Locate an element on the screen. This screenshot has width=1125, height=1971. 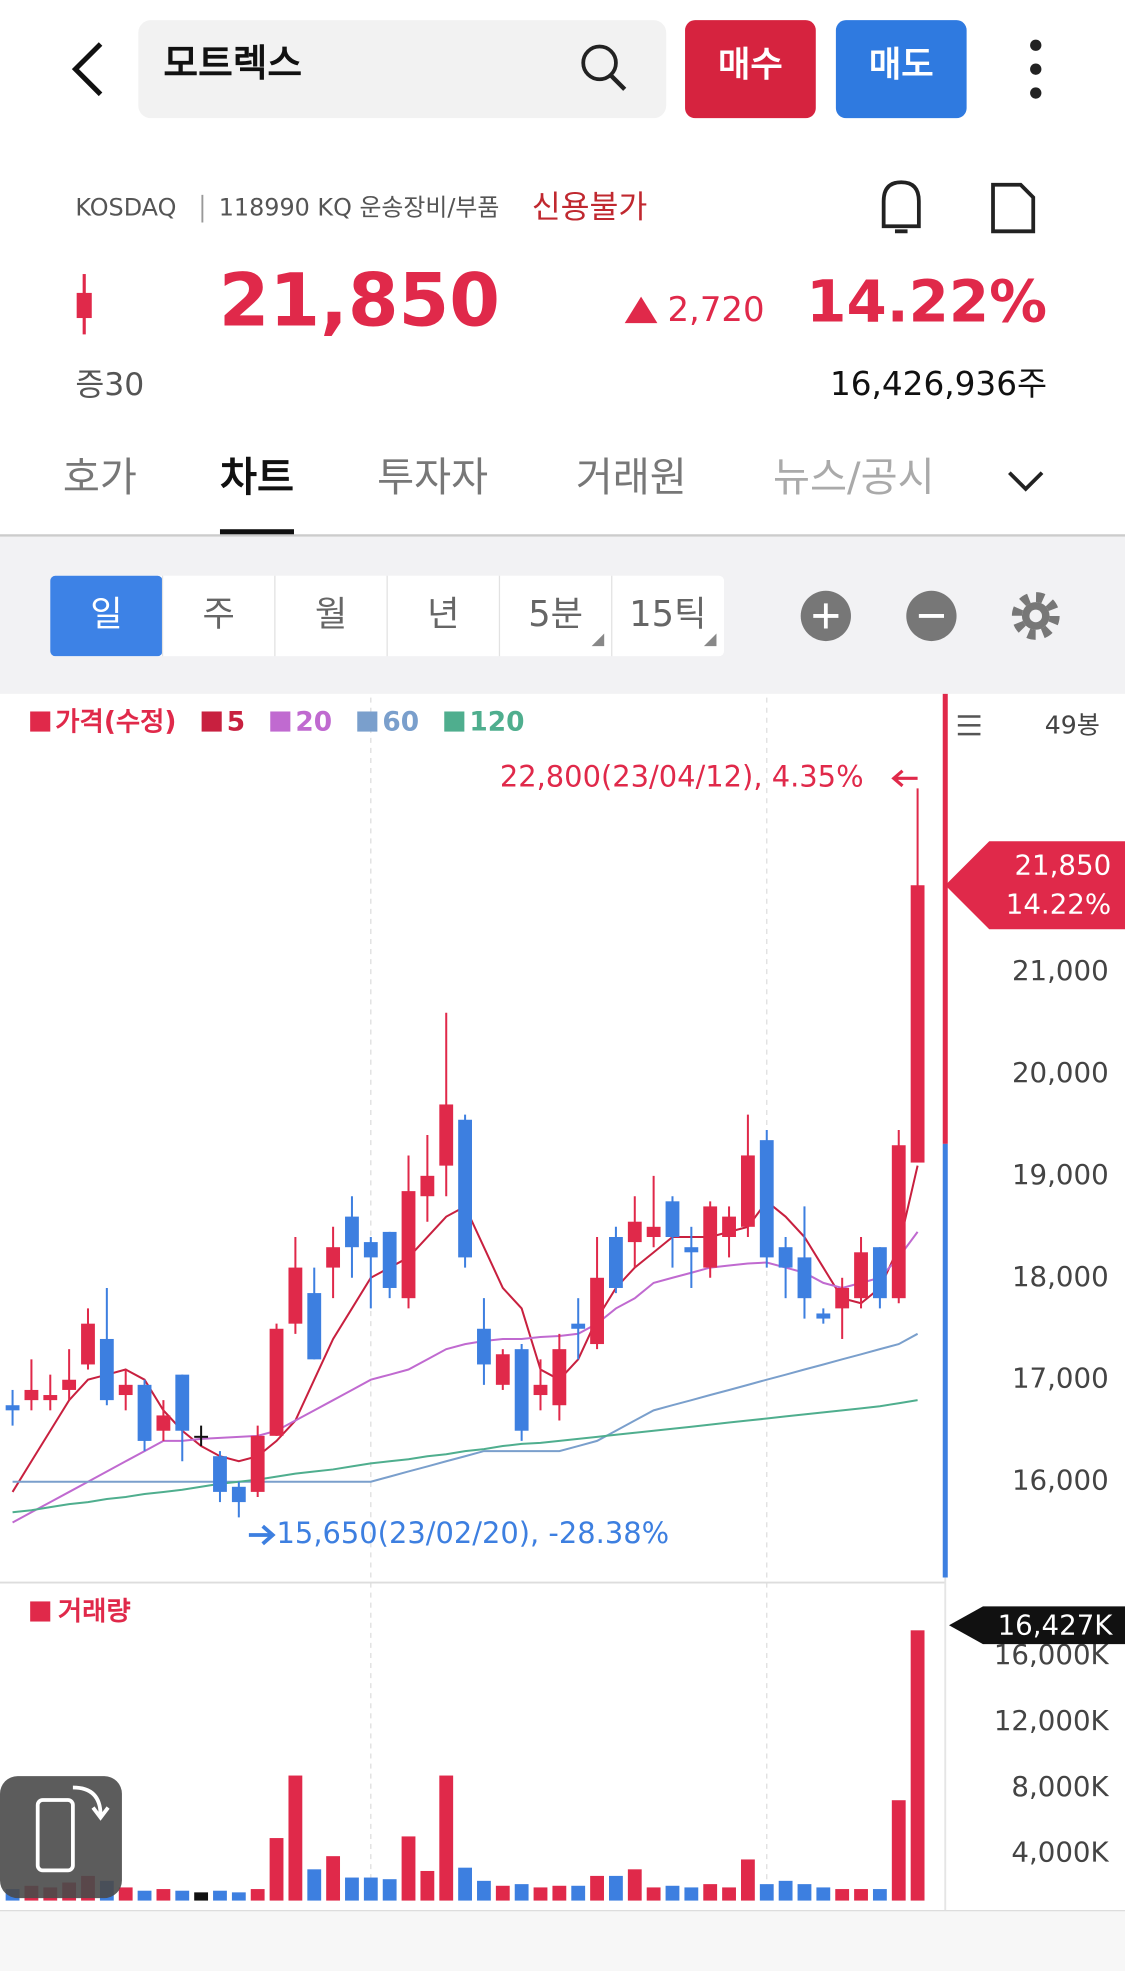
volume-tick-label: 4,000K is located at coordinates (1060, 1852).